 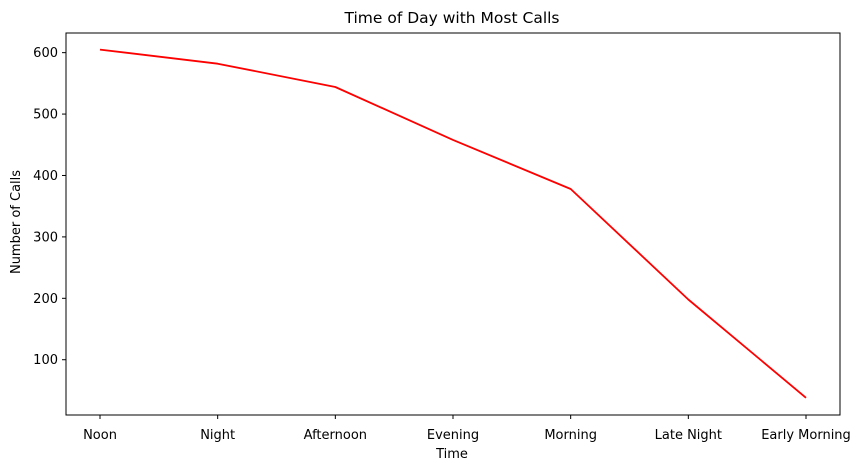 I want to click on x-tick-label: Early Morning, so click(x=806, y=435).